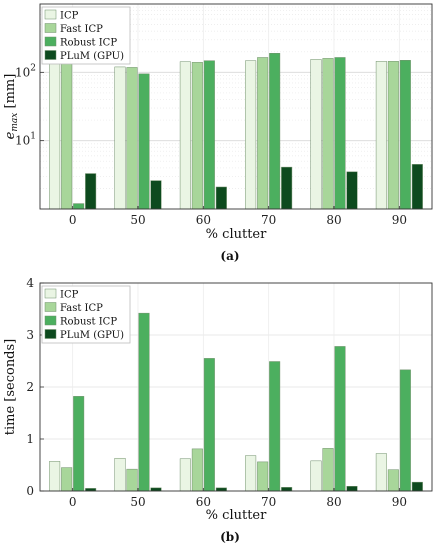 The width and height of the screenshot is (444, 550). I want to click on bar-plum-gpu--0, so click(91, 191).